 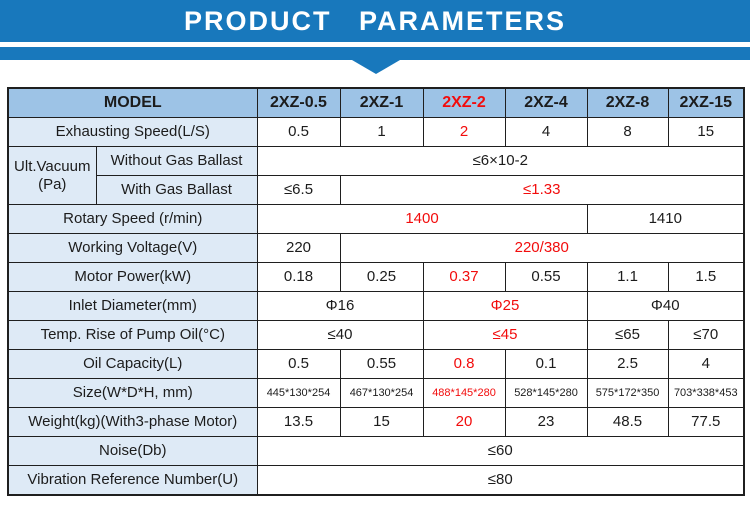 What do you see at coordinates (375, 53) in the screenshot?
I see `banner-underline-bar` at bounding box center [375, 53].